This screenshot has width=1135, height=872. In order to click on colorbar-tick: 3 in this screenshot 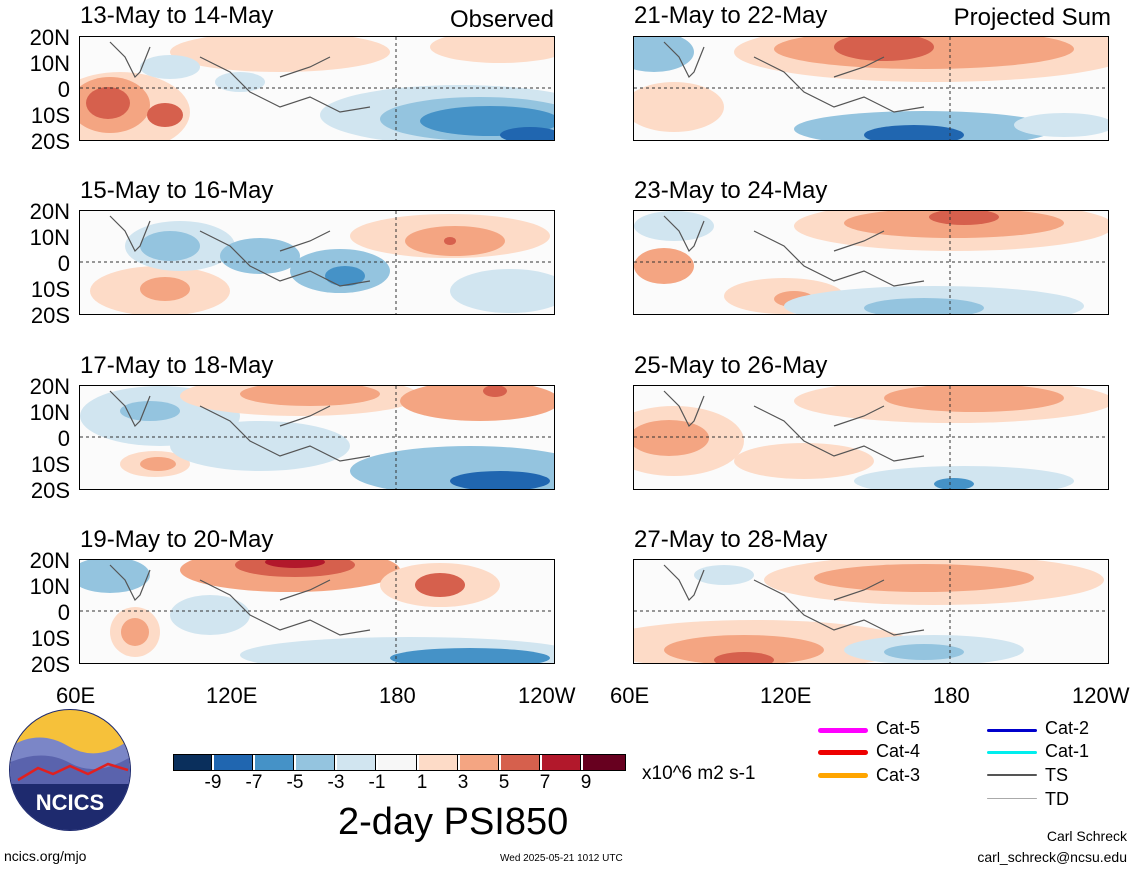, I will do `click(463, 782)`.